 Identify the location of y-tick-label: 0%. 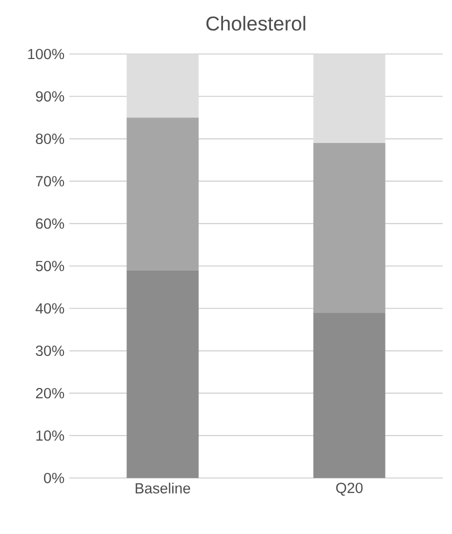
(54, 478).